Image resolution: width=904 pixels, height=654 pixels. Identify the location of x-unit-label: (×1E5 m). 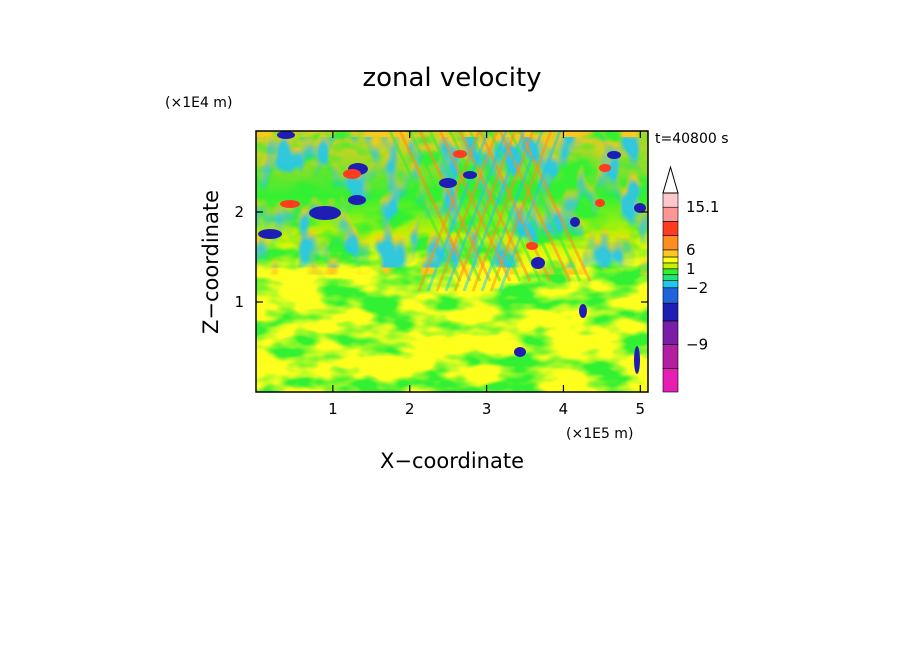
(599, 434).